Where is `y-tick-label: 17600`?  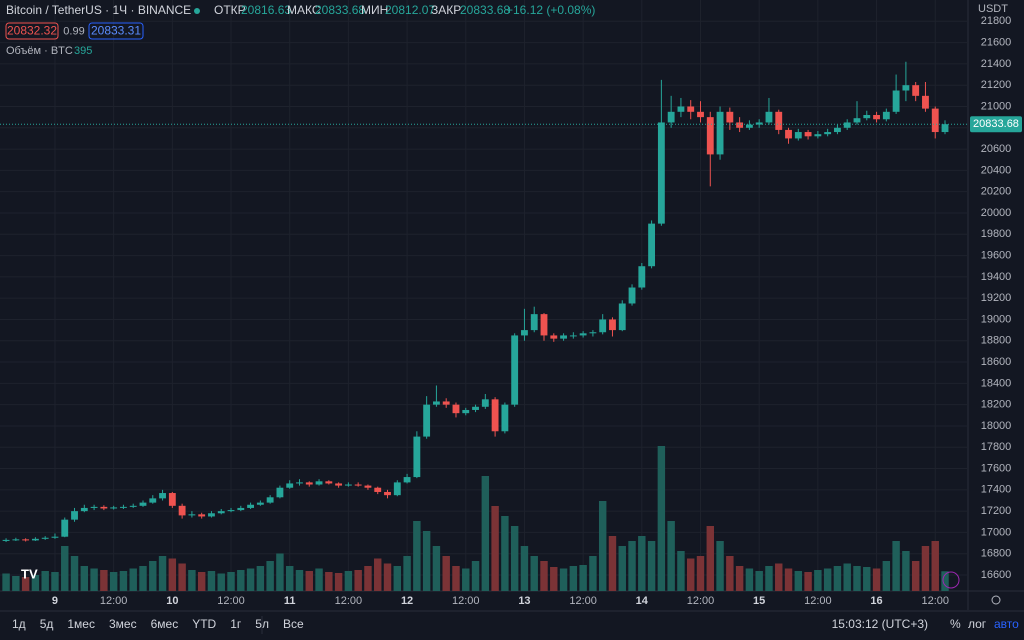 y-tick-label: 17600 is located at coordinates (996, 468).